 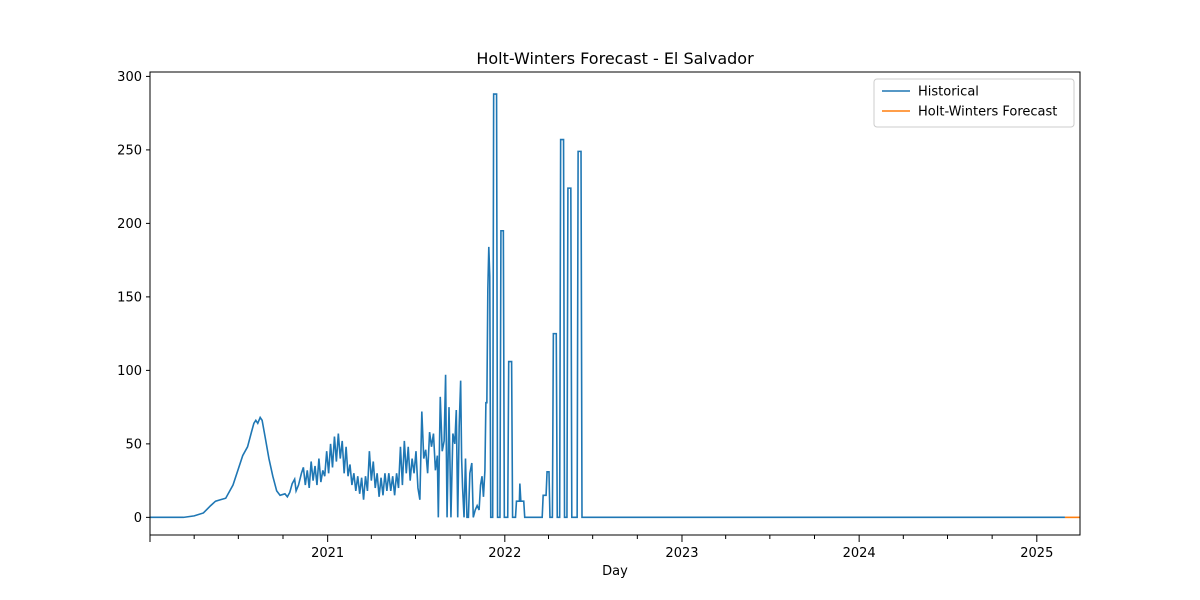 What do you see at coordinates (129, 371) in the screenshot?
I see `y-tick-label: 100` at bounding box center [129, 371].